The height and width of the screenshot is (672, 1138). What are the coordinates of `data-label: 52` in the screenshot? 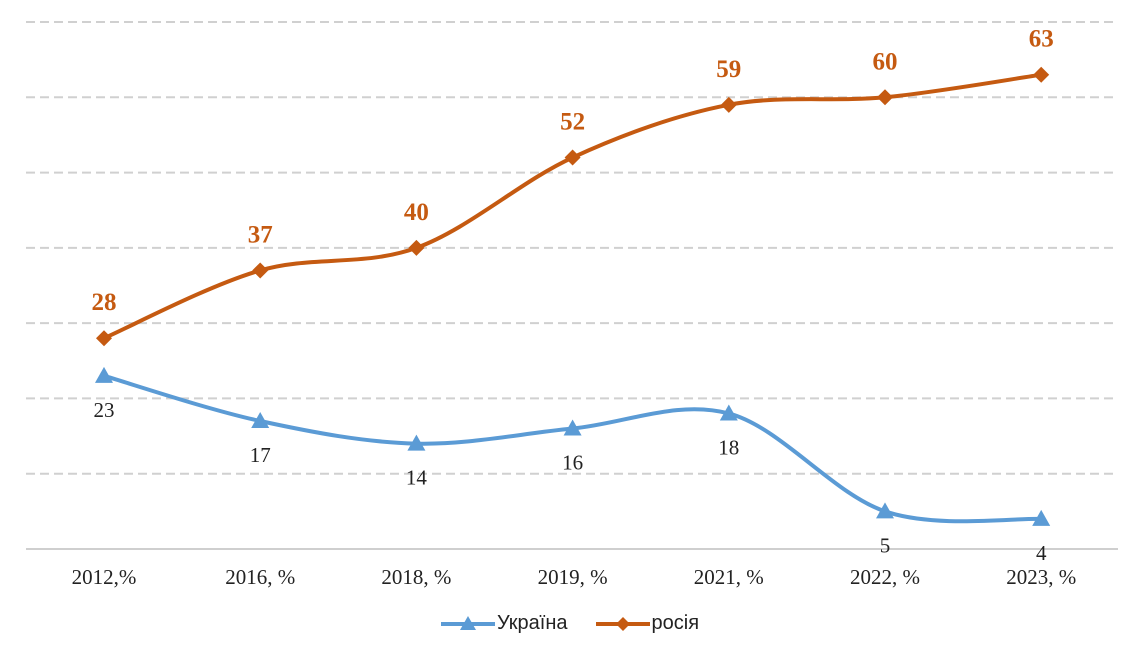 It's located at (572, 122).